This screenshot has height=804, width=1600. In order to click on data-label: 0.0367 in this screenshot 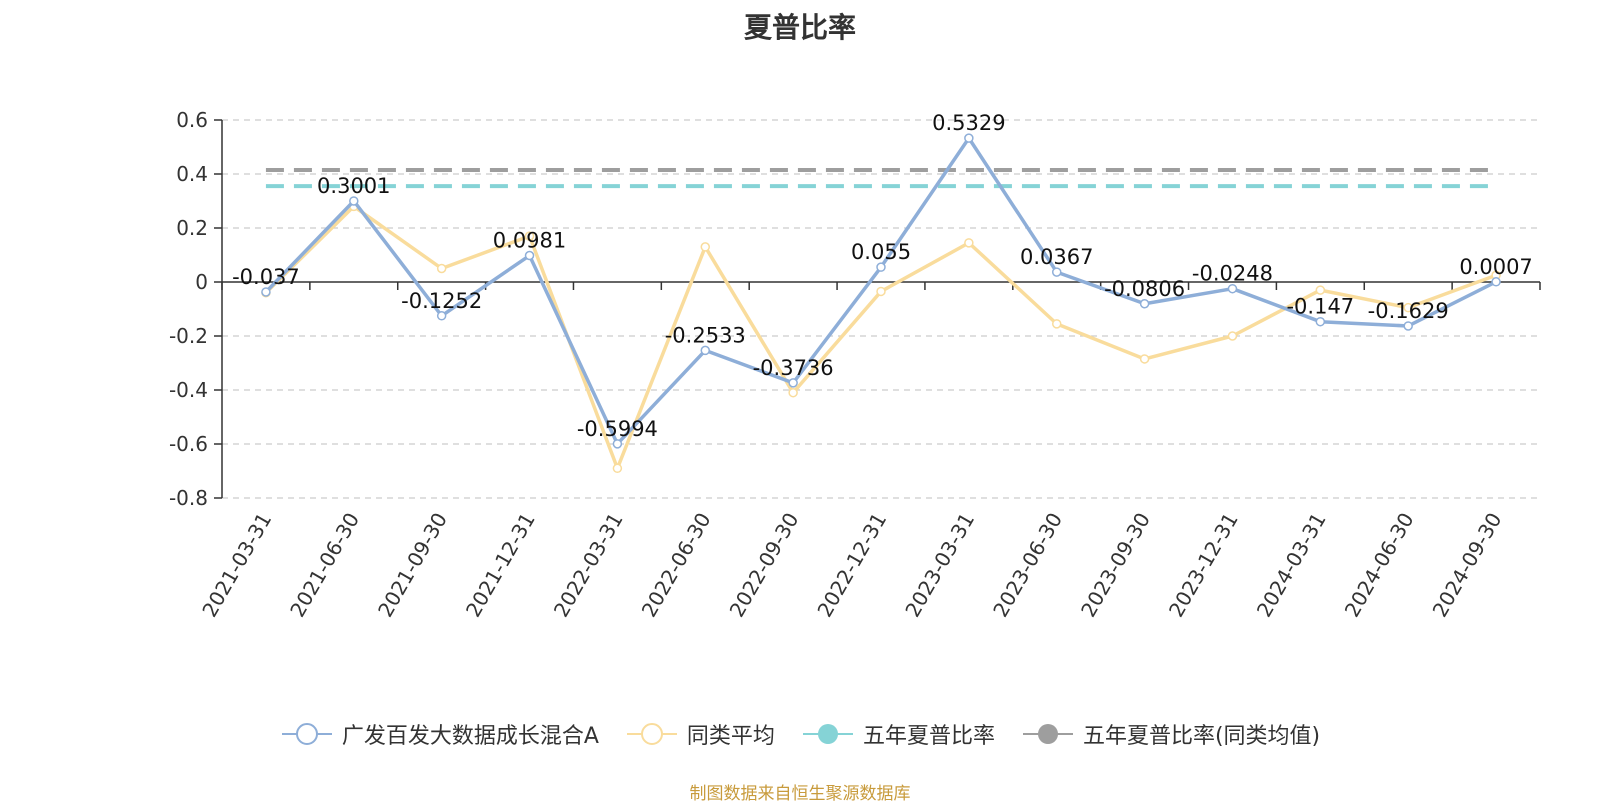, I will do `click(1056, 257)`.